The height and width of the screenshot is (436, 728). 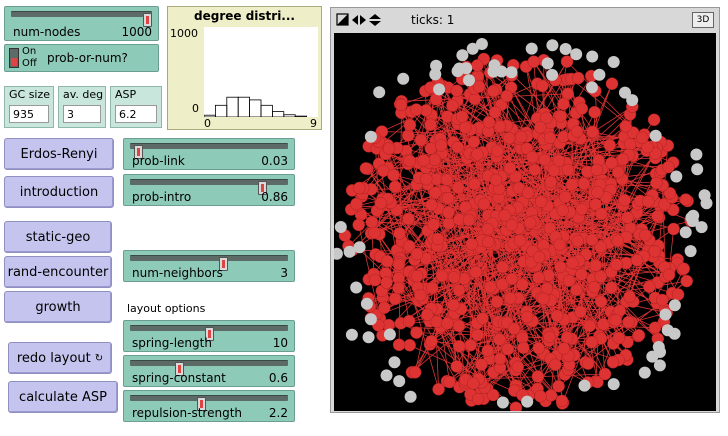 I want to click on switch-toggle, so click(x=14, y=58).